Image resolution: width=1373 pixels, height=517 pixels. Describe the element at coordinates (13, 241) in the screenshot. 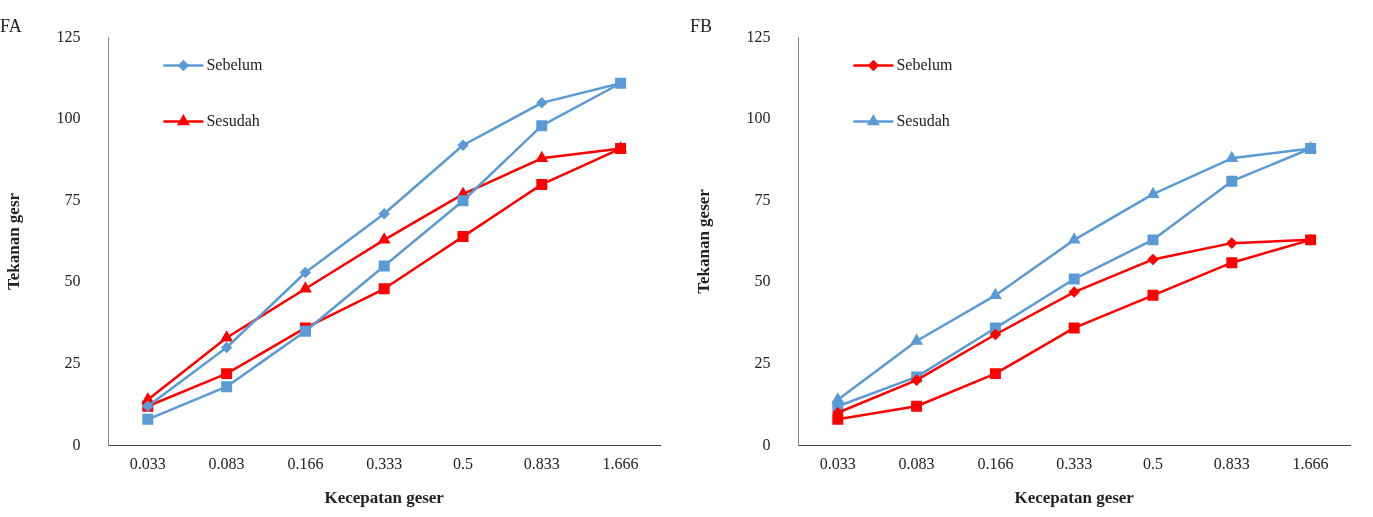

I see `y-axis-title: Tekanan gesr` at that location.